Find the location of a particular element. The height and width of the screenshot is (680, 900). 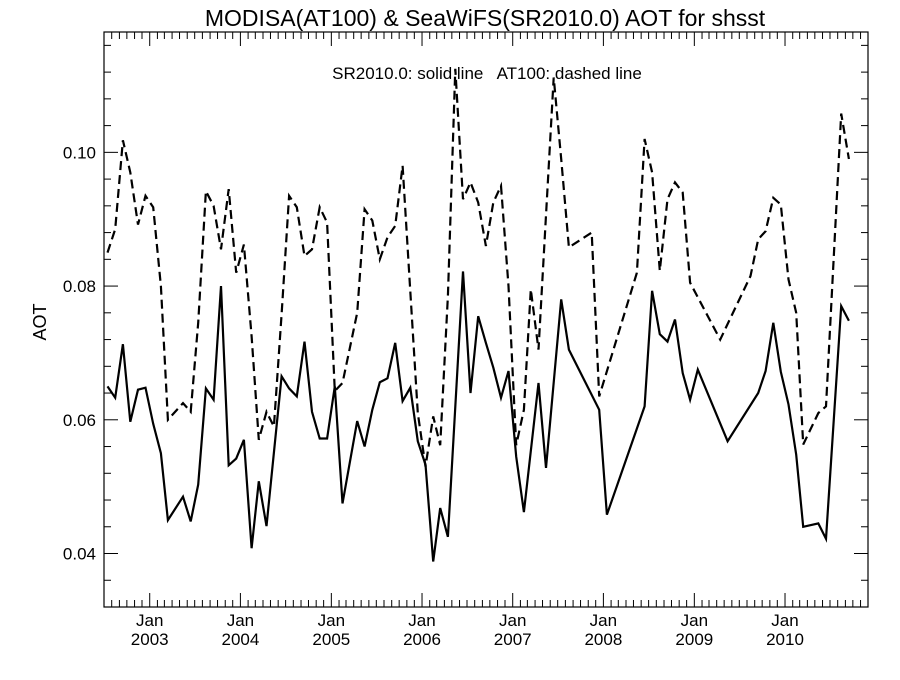

y-tick-label: 0.06 is located at coordinates (79, 420).